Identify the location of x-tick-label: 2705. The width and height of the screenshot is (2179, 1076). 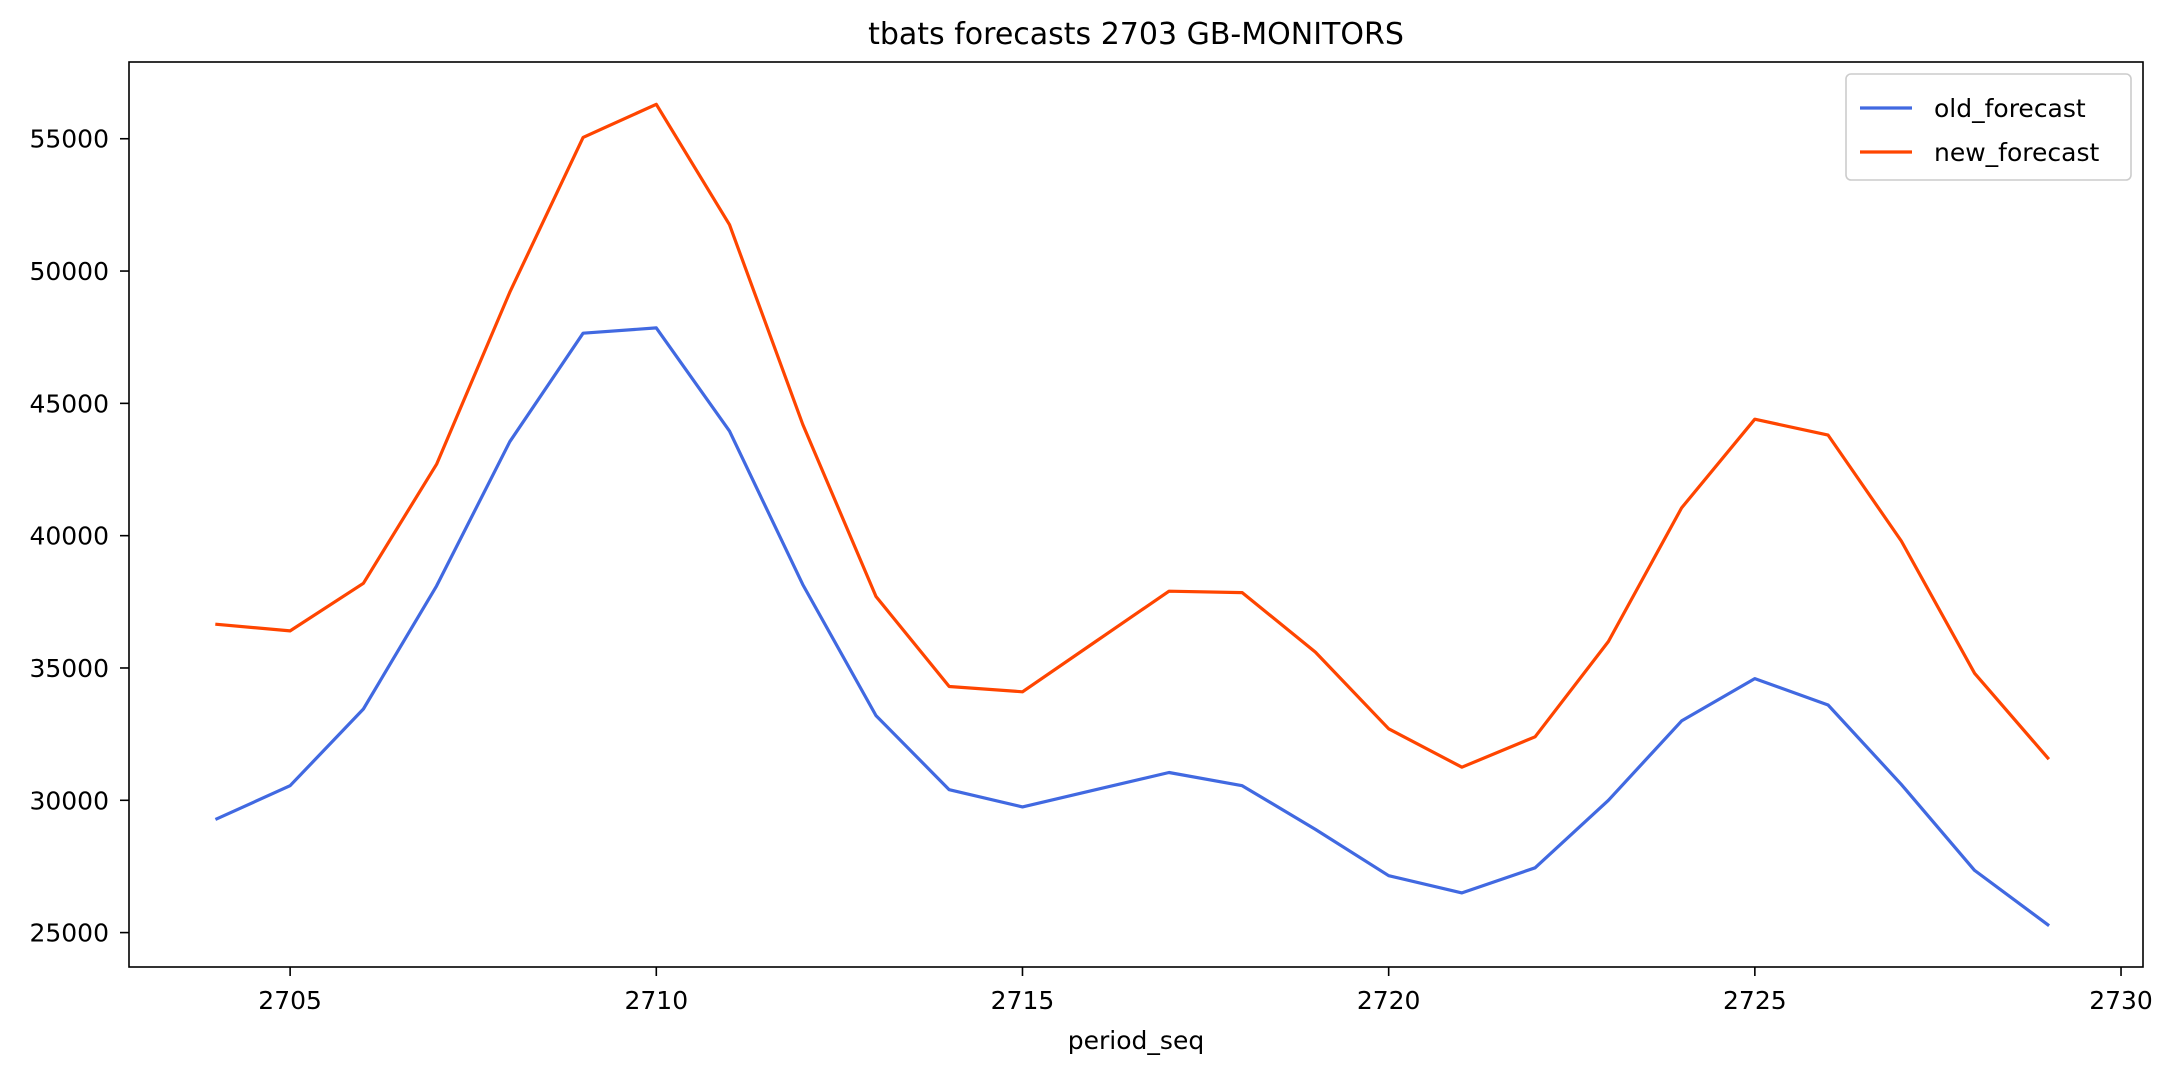
(290, 1000).